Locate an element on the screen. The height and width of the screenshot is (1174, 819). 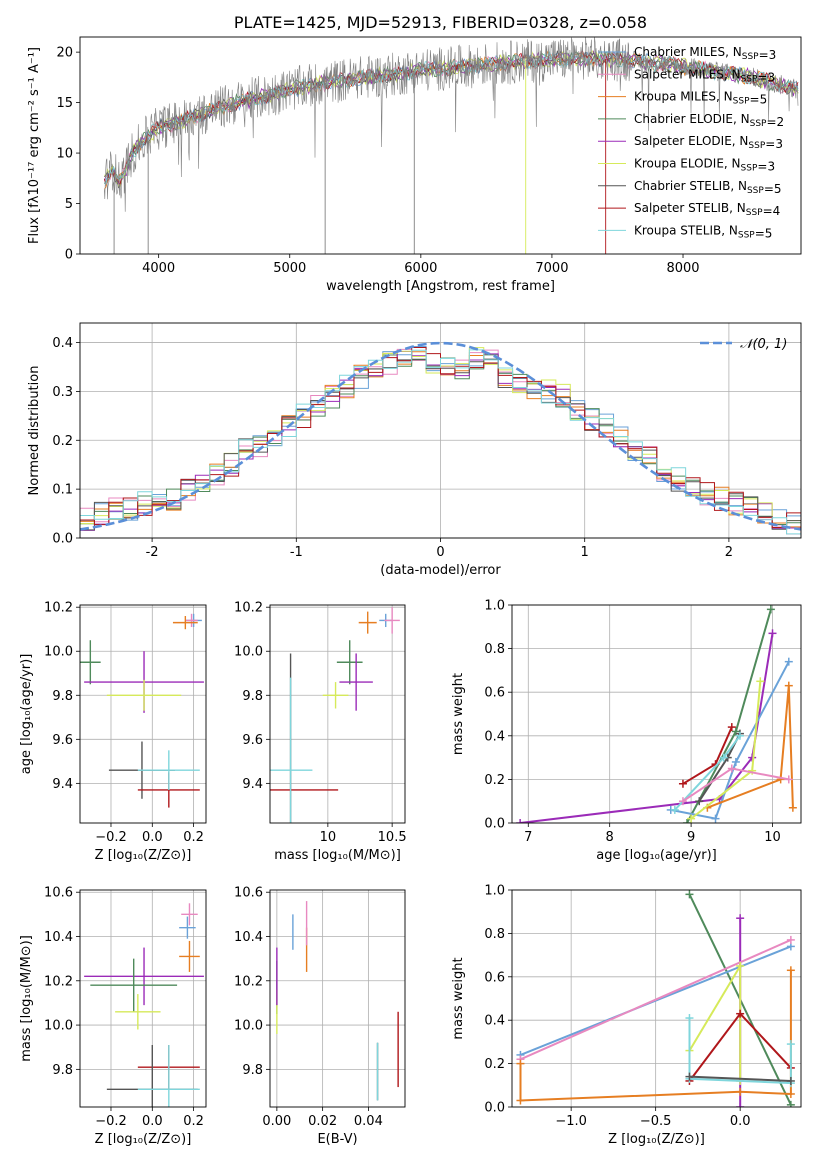
text-run: =2 is located at coordinates (775, 122).